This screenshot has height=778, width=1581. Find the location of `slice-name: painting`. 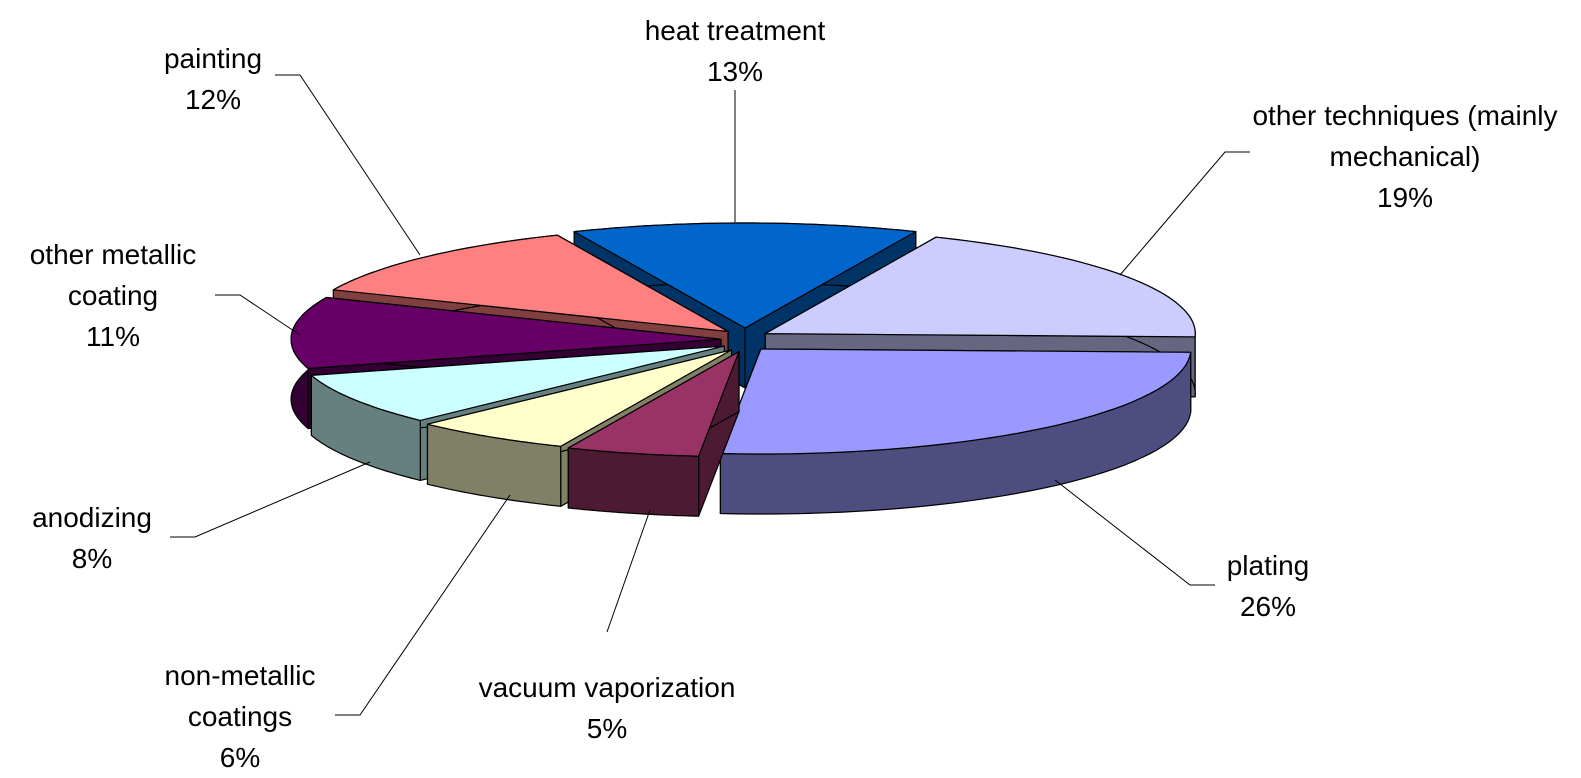

slice-name: painting is located at coordinates (213, 58).